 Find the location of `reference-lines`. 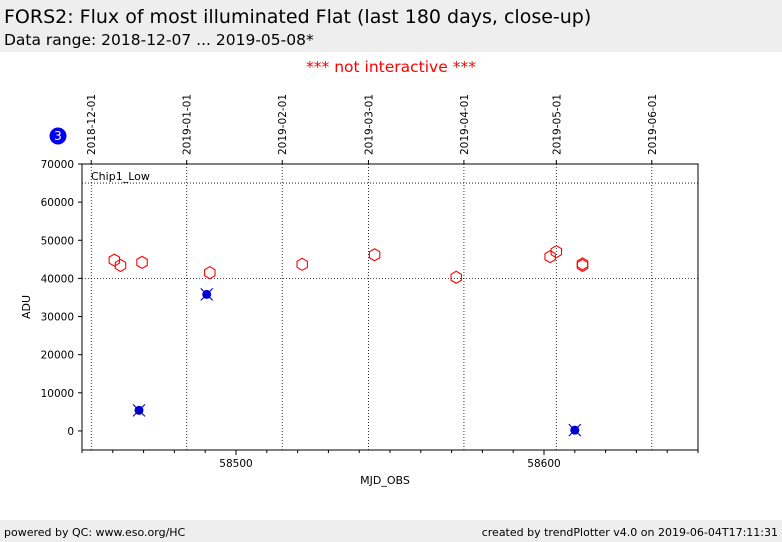

reference-lines is located at coordinates (390, 230).